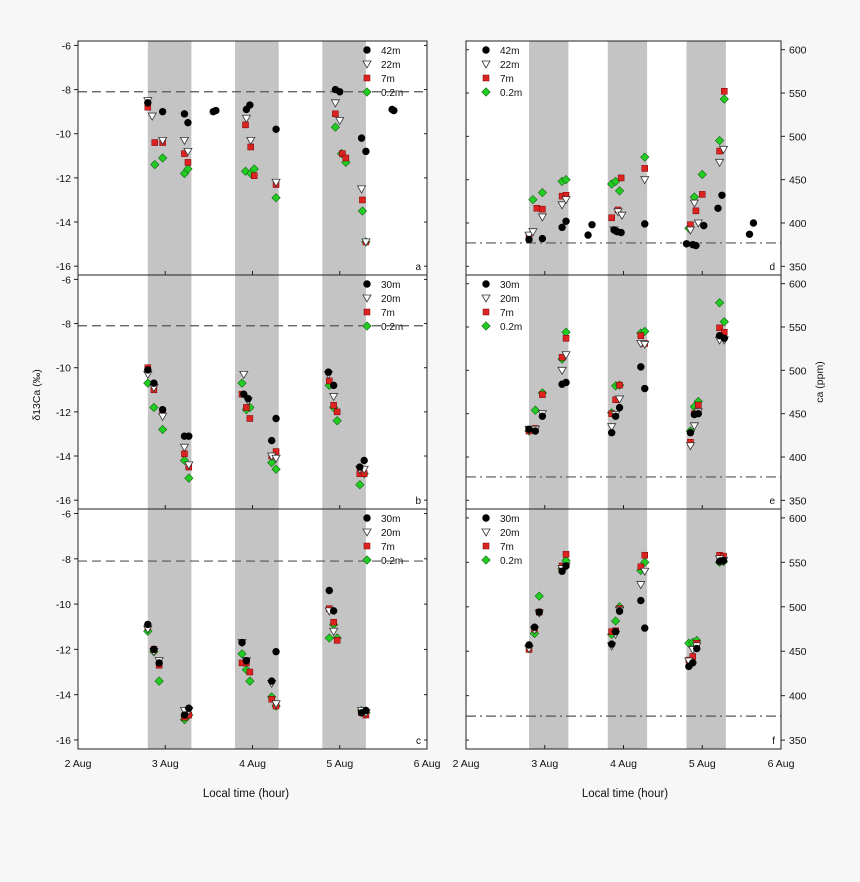 The height and width of the screenshot is (882, 860). Describe the element at coordinates (509, 65) in the screenshot. I see `legend-label: 22m` at that location.